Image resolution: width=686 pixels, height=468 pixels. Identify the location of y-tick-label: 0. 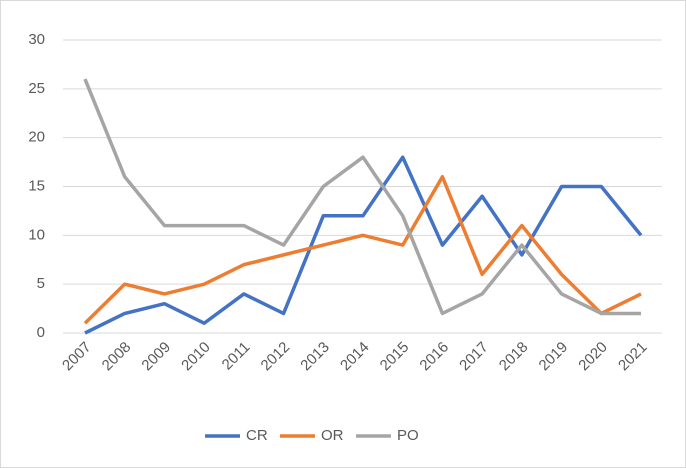
(41, 332).